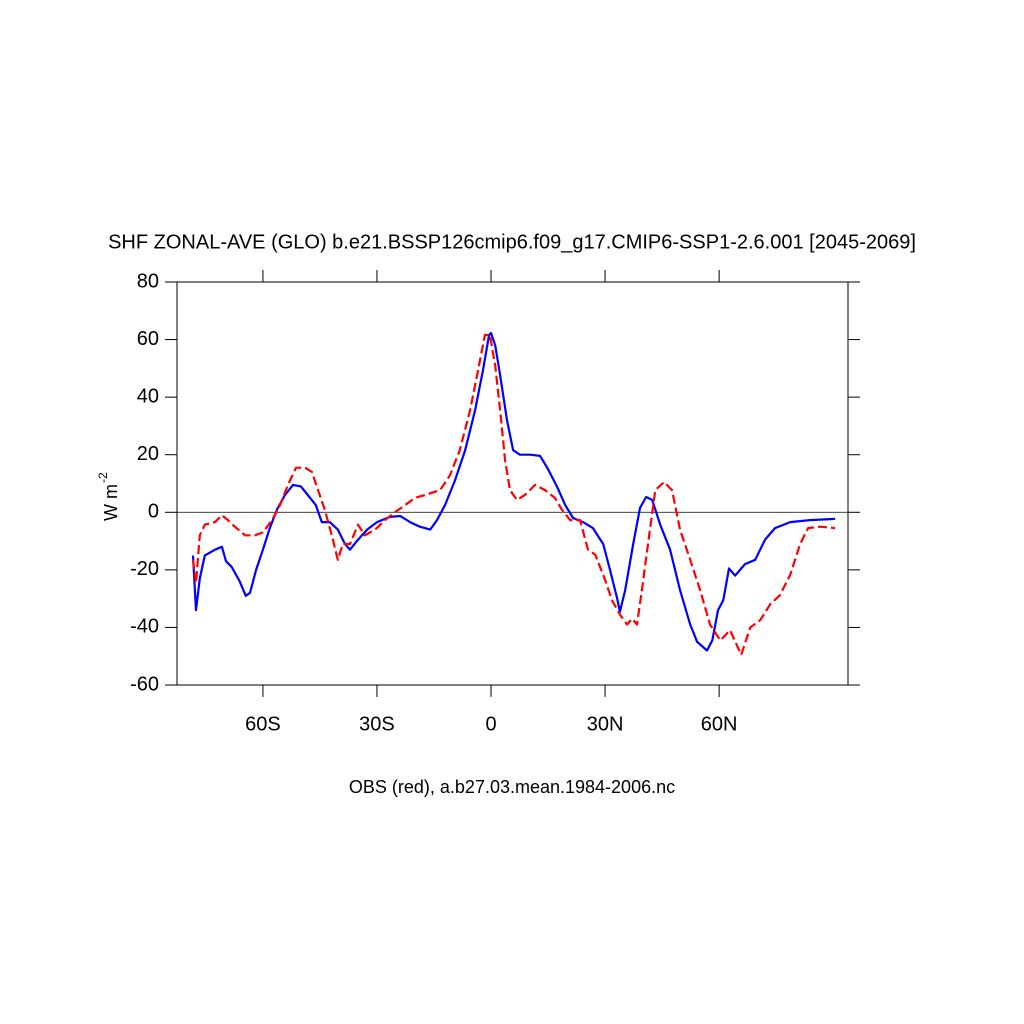  I want to click on y-tick-label: 0, so click(153, 512).